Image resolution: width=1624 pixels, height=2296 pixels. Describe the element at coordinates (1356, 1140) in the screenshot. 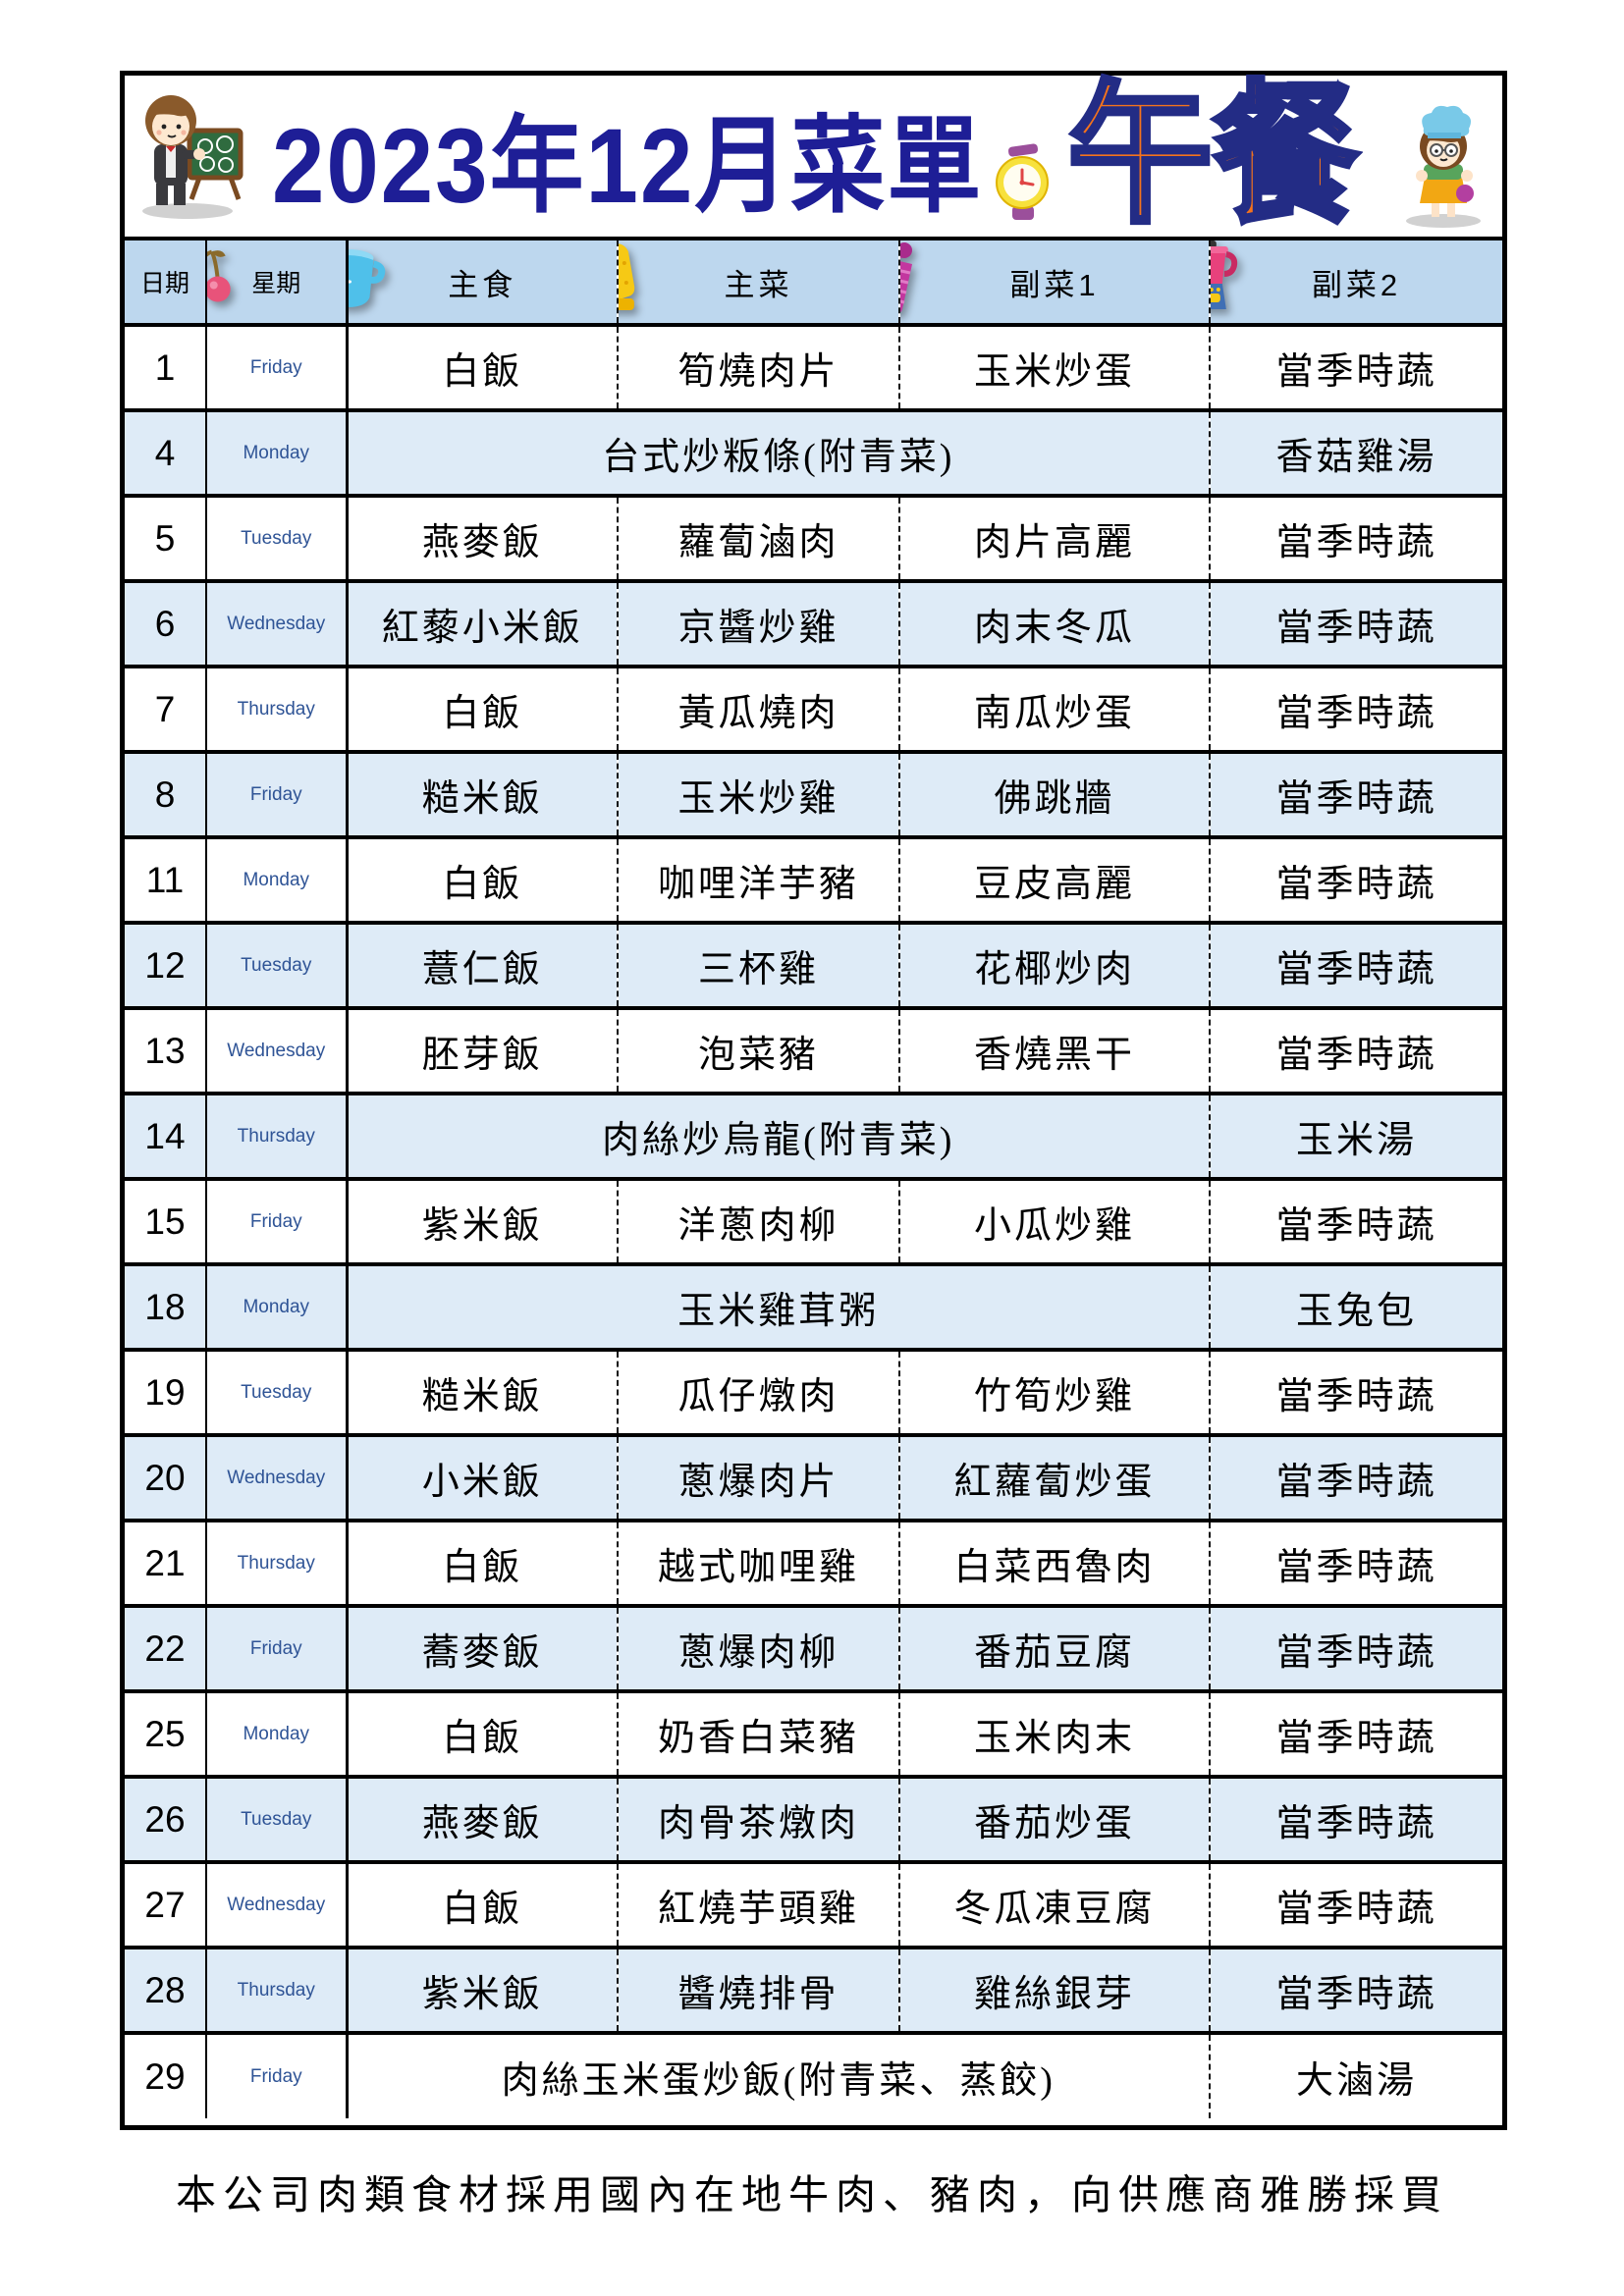

I see `side-dish2-cell: 玉米湯` at that location.